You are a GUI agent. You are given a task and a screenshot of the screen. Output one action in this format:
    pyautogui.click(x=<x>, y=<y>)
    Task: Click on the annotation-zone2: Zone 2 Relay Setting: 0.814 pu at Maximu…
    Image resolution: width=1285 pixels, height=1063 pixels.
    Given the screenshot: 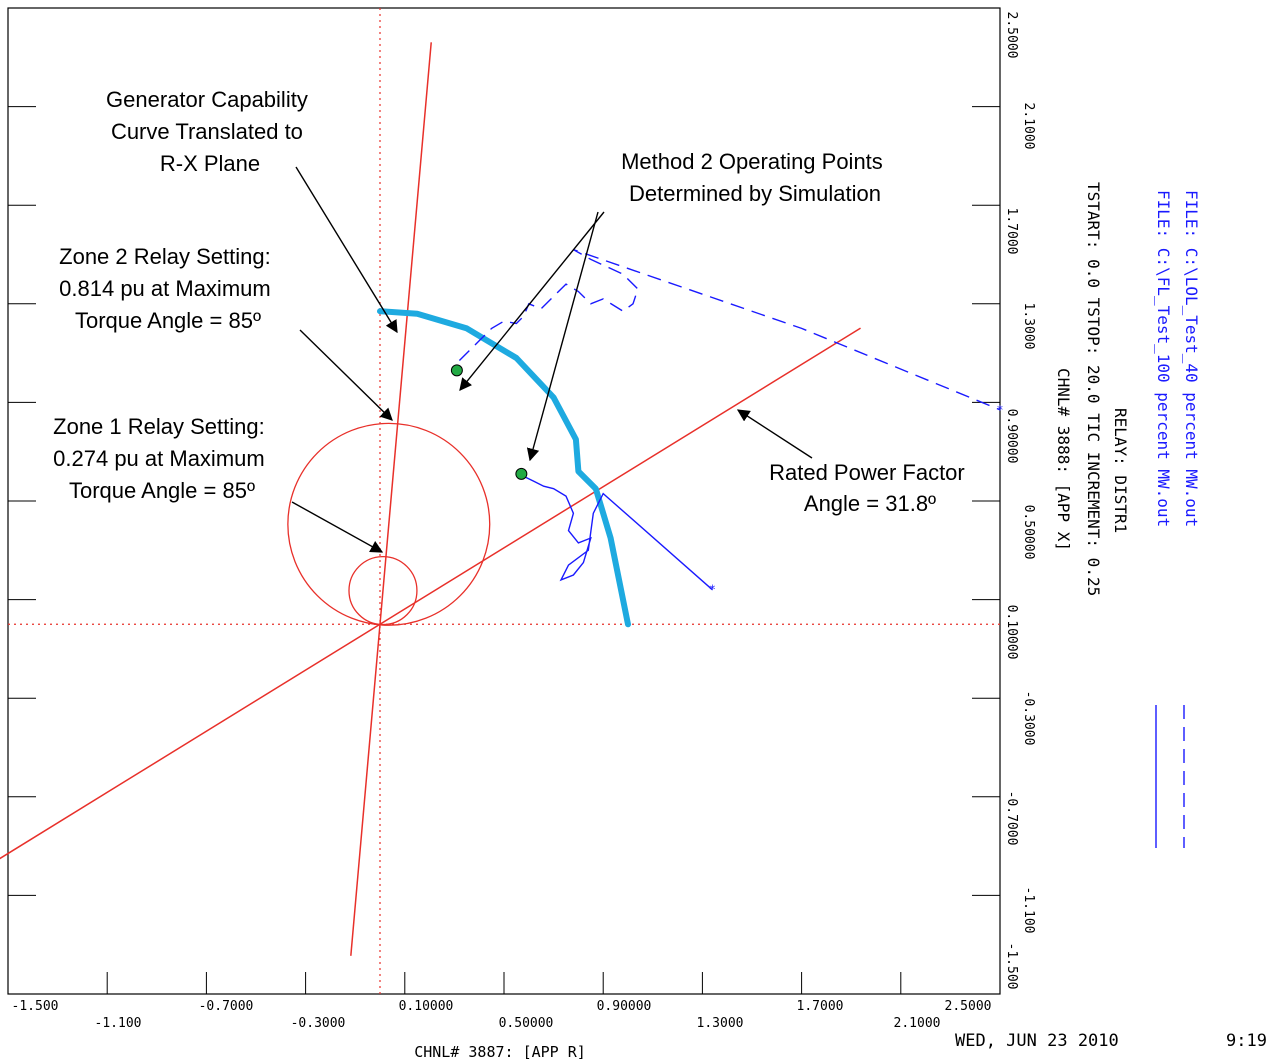 What is the action you would take?
    pyautogui.click(x=168, y=288)
    